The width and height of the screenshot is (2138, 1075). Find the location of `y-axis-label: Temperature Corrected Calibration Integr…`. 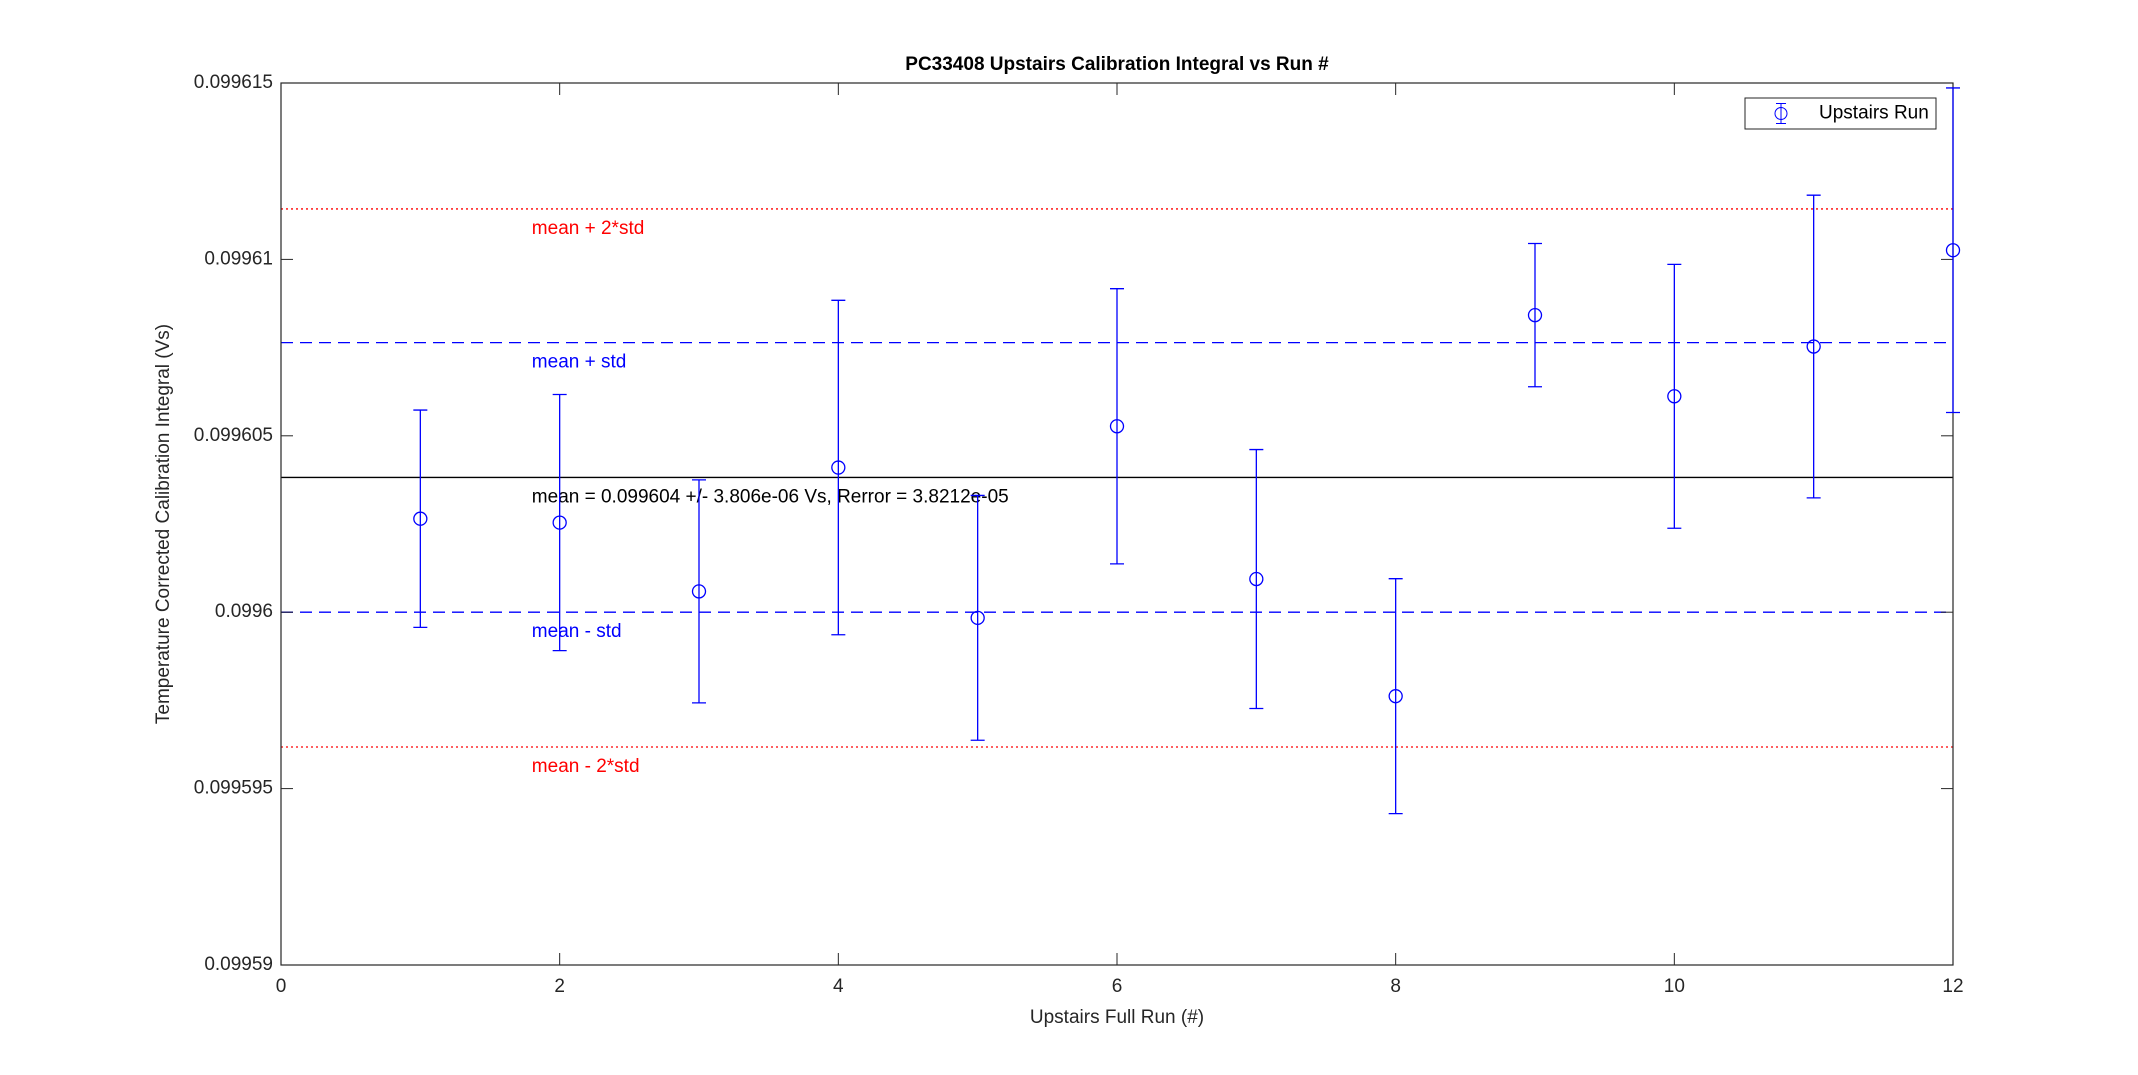

y-axis-label: Temperature Corrected Calibration Integr… is located at coordinates (163, 524).